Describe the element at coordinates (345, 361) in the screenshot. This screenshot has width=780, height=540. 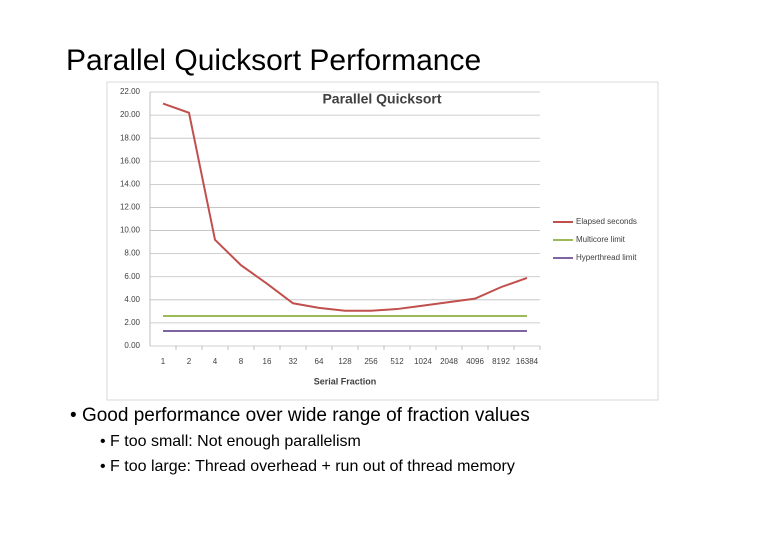
I see `x-tick-label: 128` at that location.